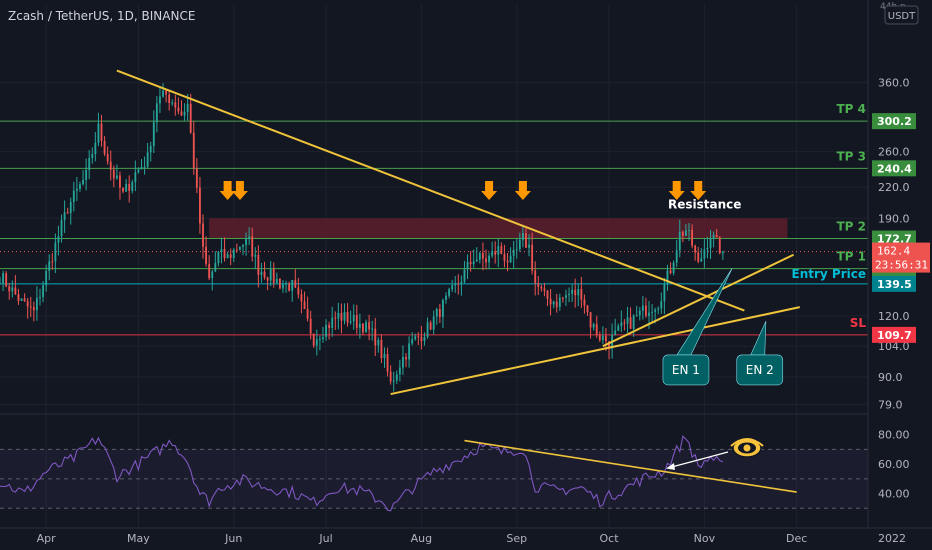 This screenshot has width=932, height=550. What do you see at coordinates (894, 239) in the screenshot?
I see `level-tag-value: 172.7` at bounding box center [894, 239].